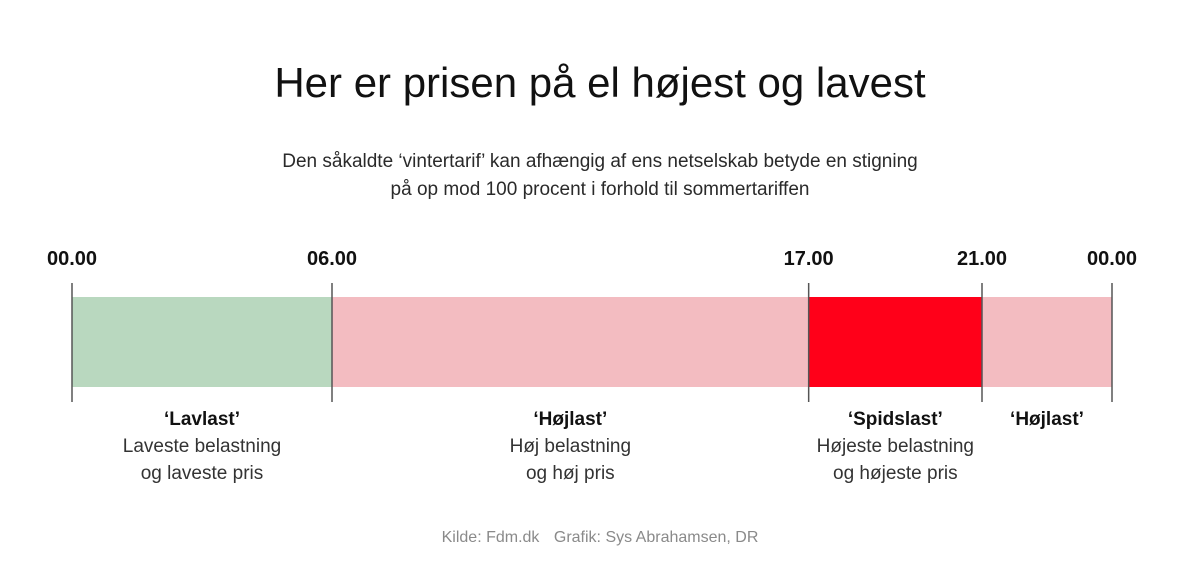  I want to click on segment-name-2: ‘Spidslast’, so click(895, 419).